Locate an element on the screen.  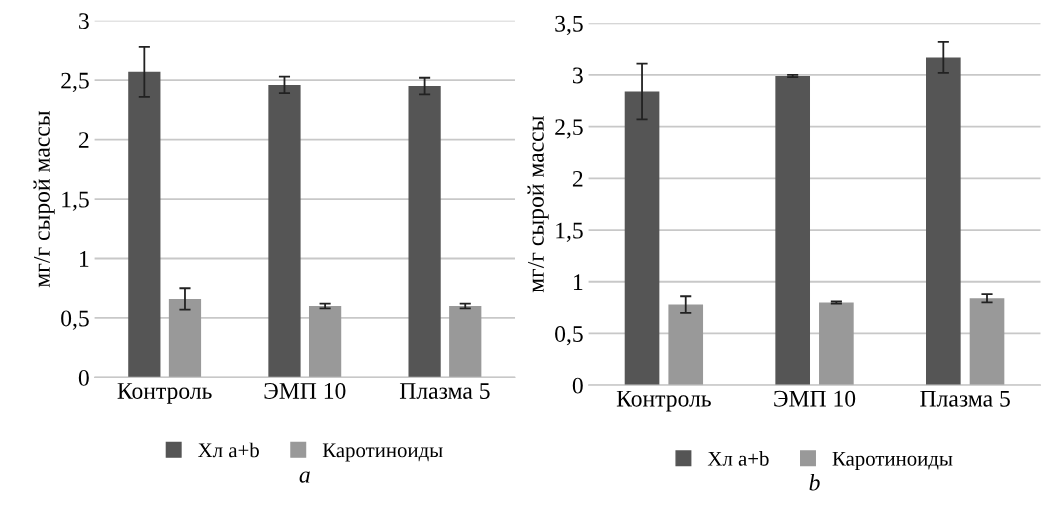
x-axis-title: b is located at coordinates (814, 482).